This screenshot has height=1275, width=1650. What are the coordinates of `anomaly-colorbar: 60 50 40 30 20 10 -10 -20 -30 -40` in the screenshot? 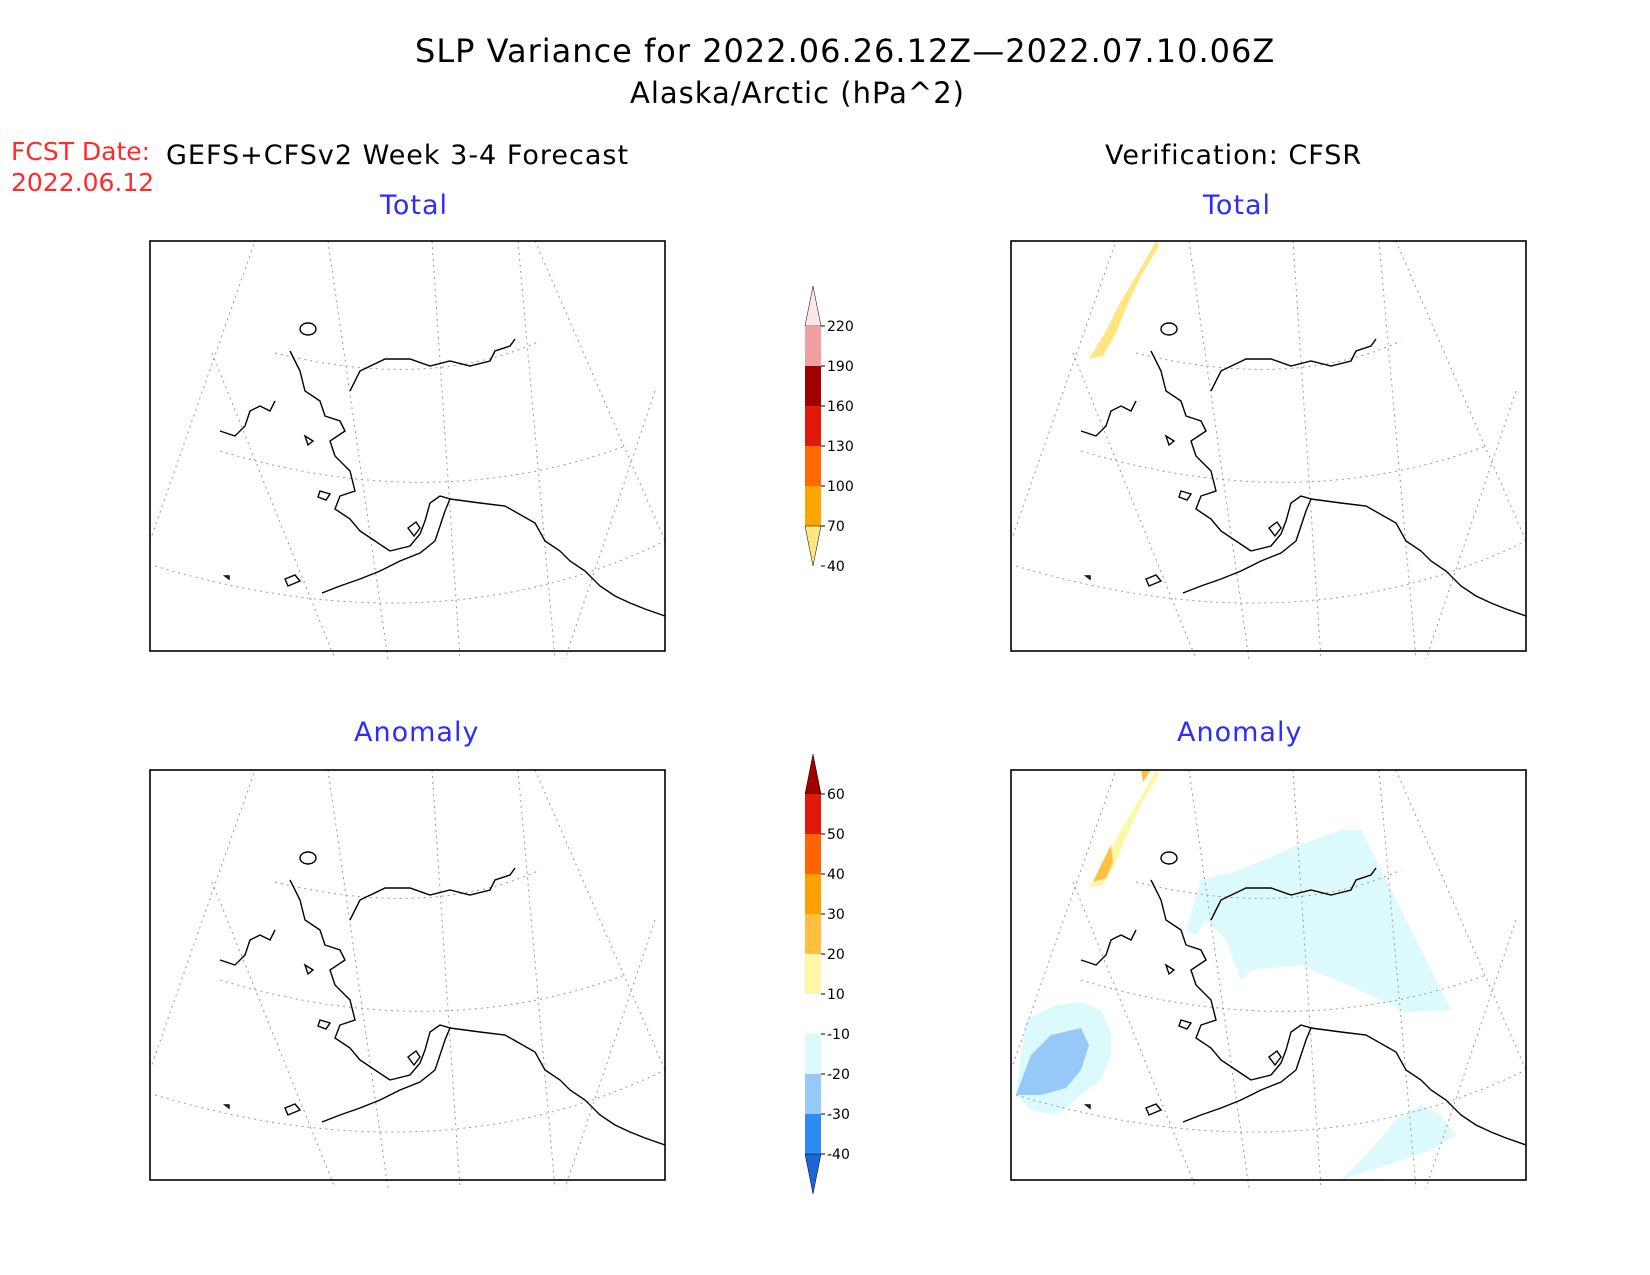 It's located at (827, 974).